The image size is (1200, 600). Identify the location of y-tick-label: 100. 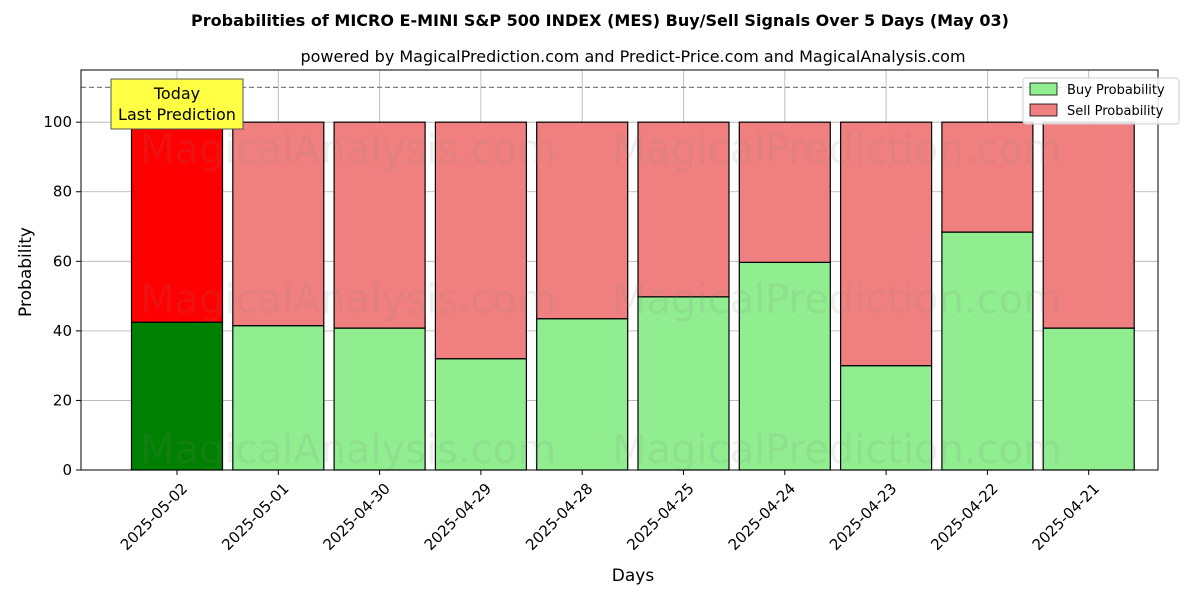
(57, 122).